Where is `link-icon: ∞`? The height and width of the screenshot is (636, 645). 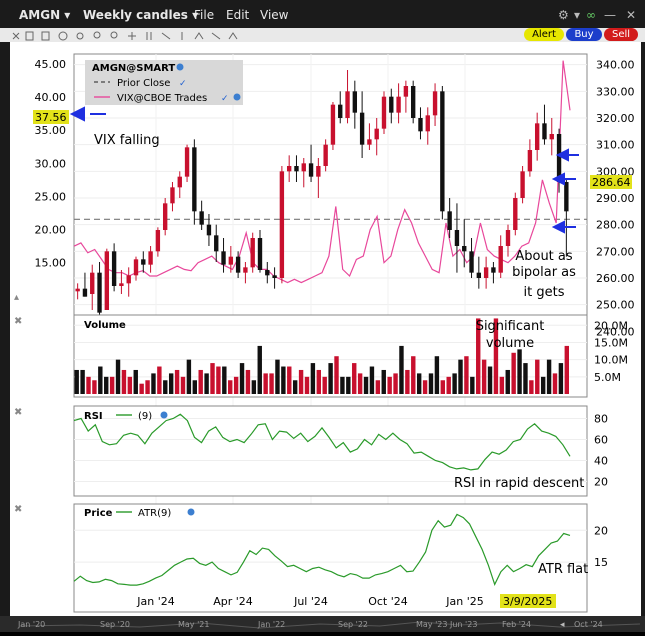 link-icon: ∞ is located at coordinates (591, 15).